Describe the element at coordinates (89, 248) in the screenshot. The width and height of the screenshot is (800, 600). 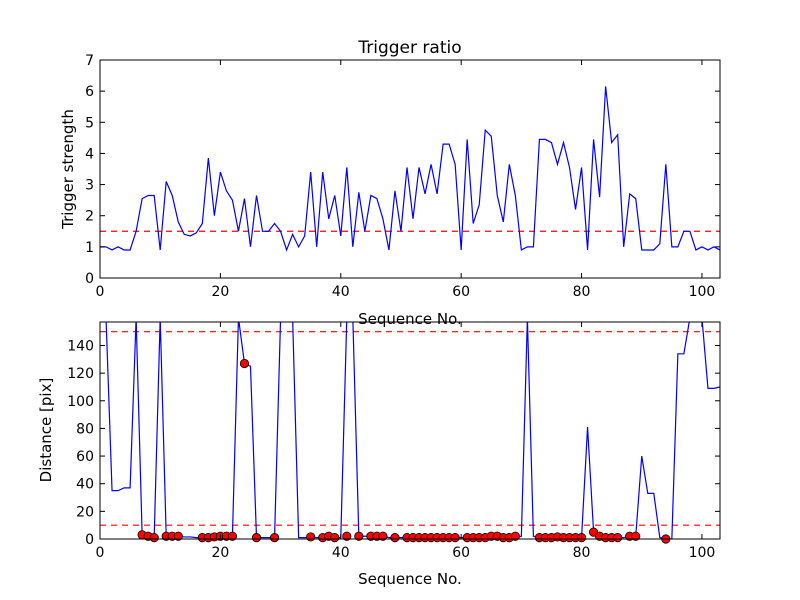
I see `y-tick-label: 1` at that location.